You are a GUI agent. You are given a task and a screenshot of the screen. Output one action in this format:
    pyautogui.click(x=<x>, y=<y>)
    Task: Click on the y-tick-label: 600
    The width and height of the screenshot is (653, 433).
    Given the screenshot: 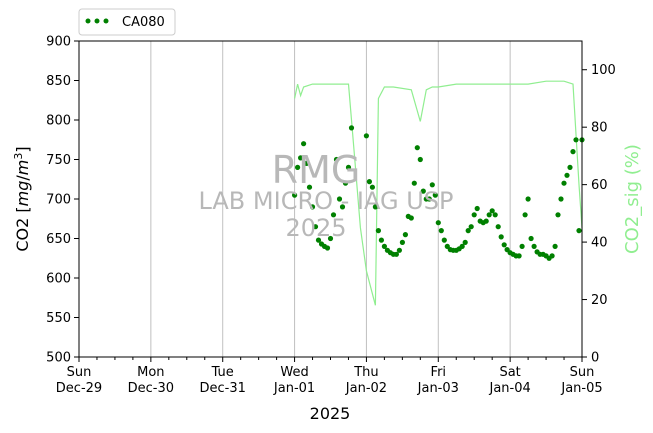 What is the action you would take?
    pyautogui.click(x=58, y=279)
    